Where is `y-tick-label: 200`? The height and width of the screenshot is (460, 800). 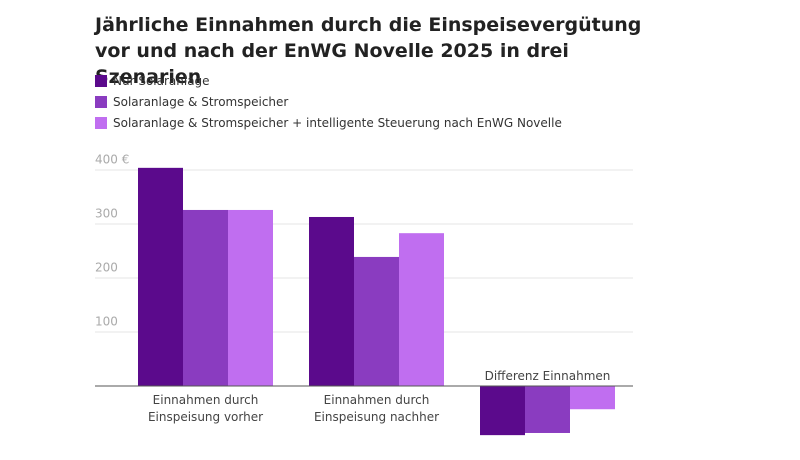
y-tick-label: 200 is located at coordinates (106, 268).